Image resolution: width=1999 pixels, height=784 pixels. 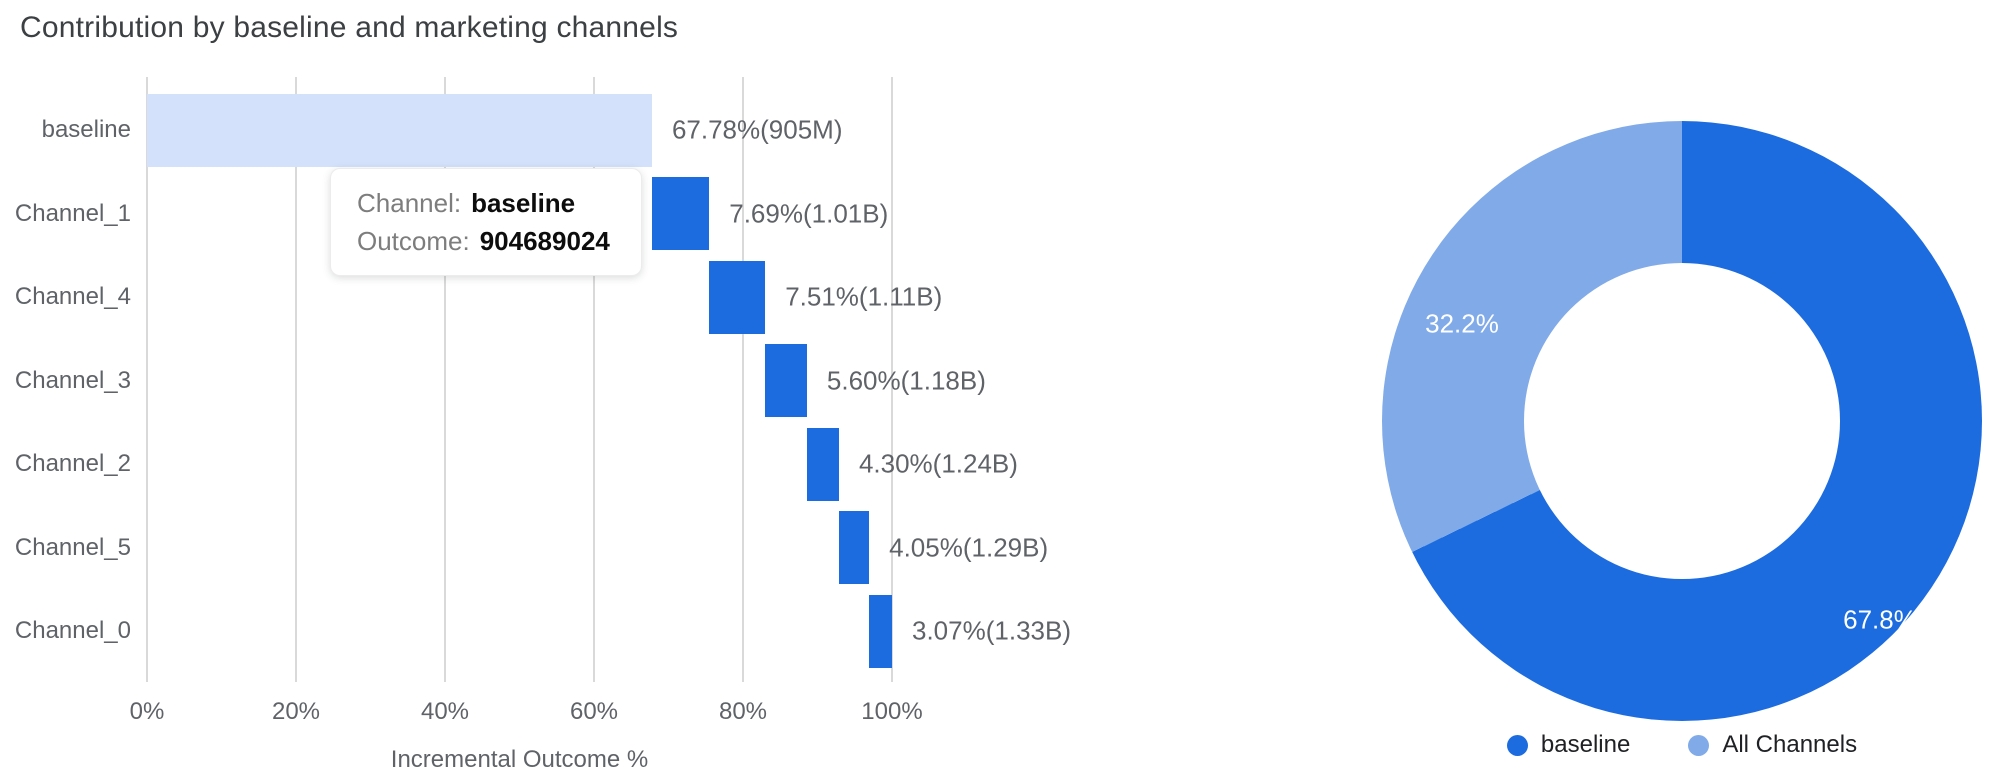 I want to click on x-axis-title: Incremental Outcome %, so click(x=519, y=759).